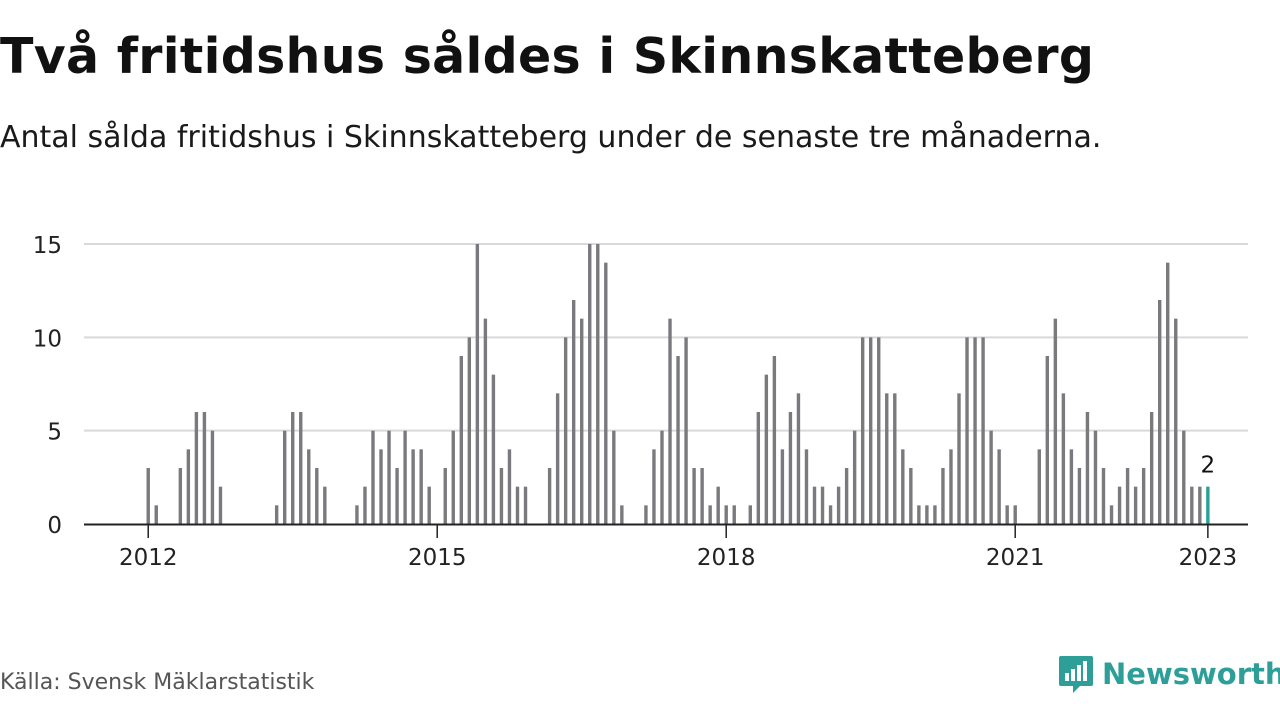  What do you see at coordinates (1191, 674) in the screenshot?
I see `brand-name: Newsworthy` at bounding box center [1191, 674].